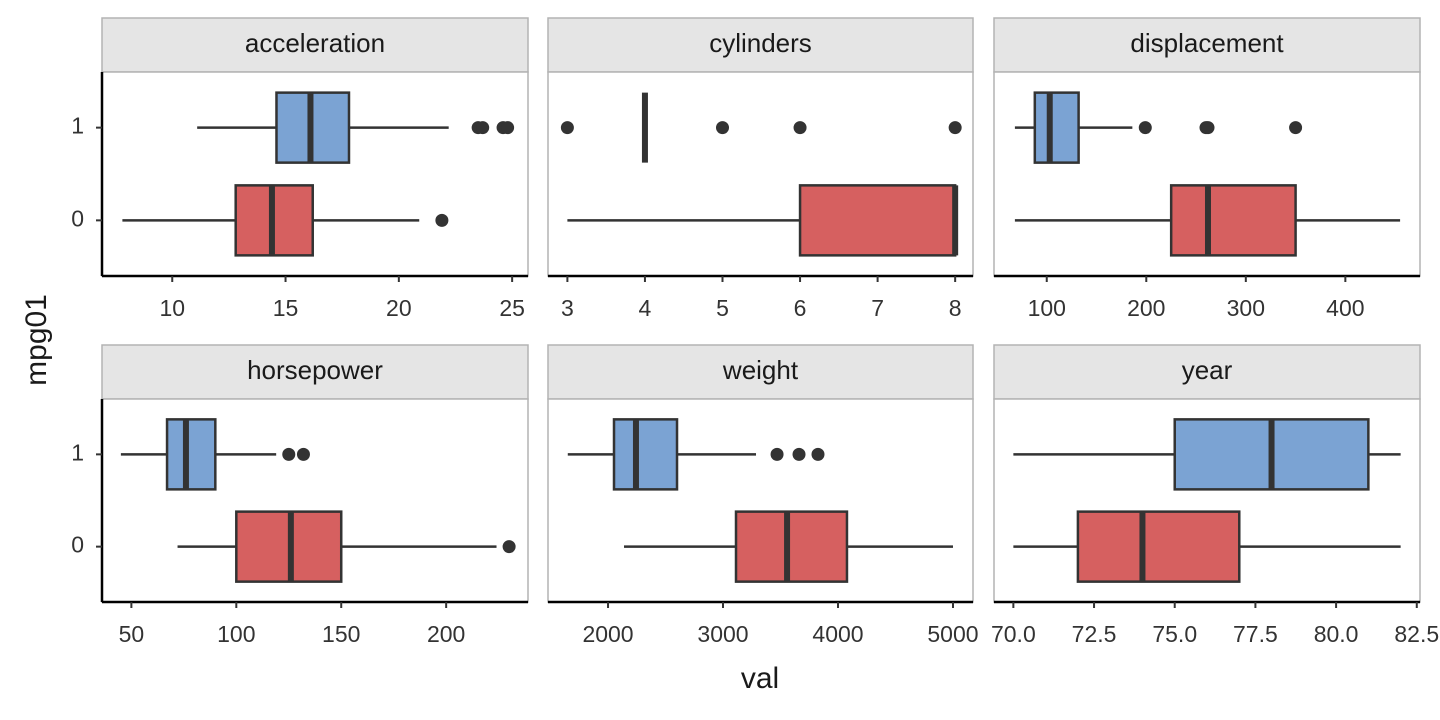 The height and width of the screenshot is (720, 1440). Describe the element at coordinates (172, 308) in the screenshot. I see `x-tick-label: 10` at that location.